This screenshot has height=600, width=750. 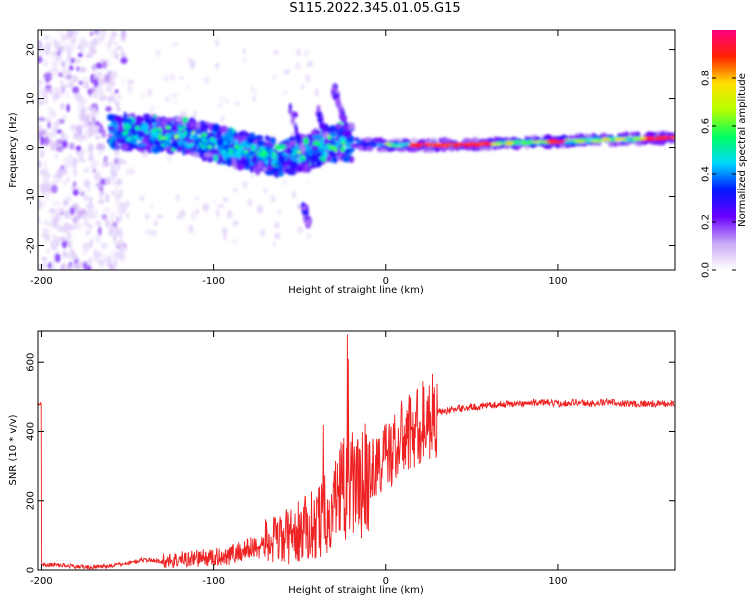 What do you see at coordinates (31, 245) in the screenshot?
I see `y-tick-label: -20` at bounding box center [31, 245].